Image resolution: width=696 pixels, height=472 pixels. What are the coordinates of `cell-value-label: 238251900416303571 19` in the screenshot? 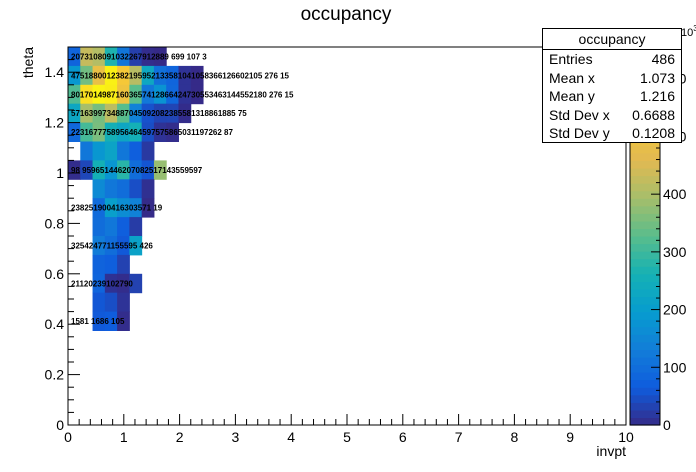 It's located at (117, 208).